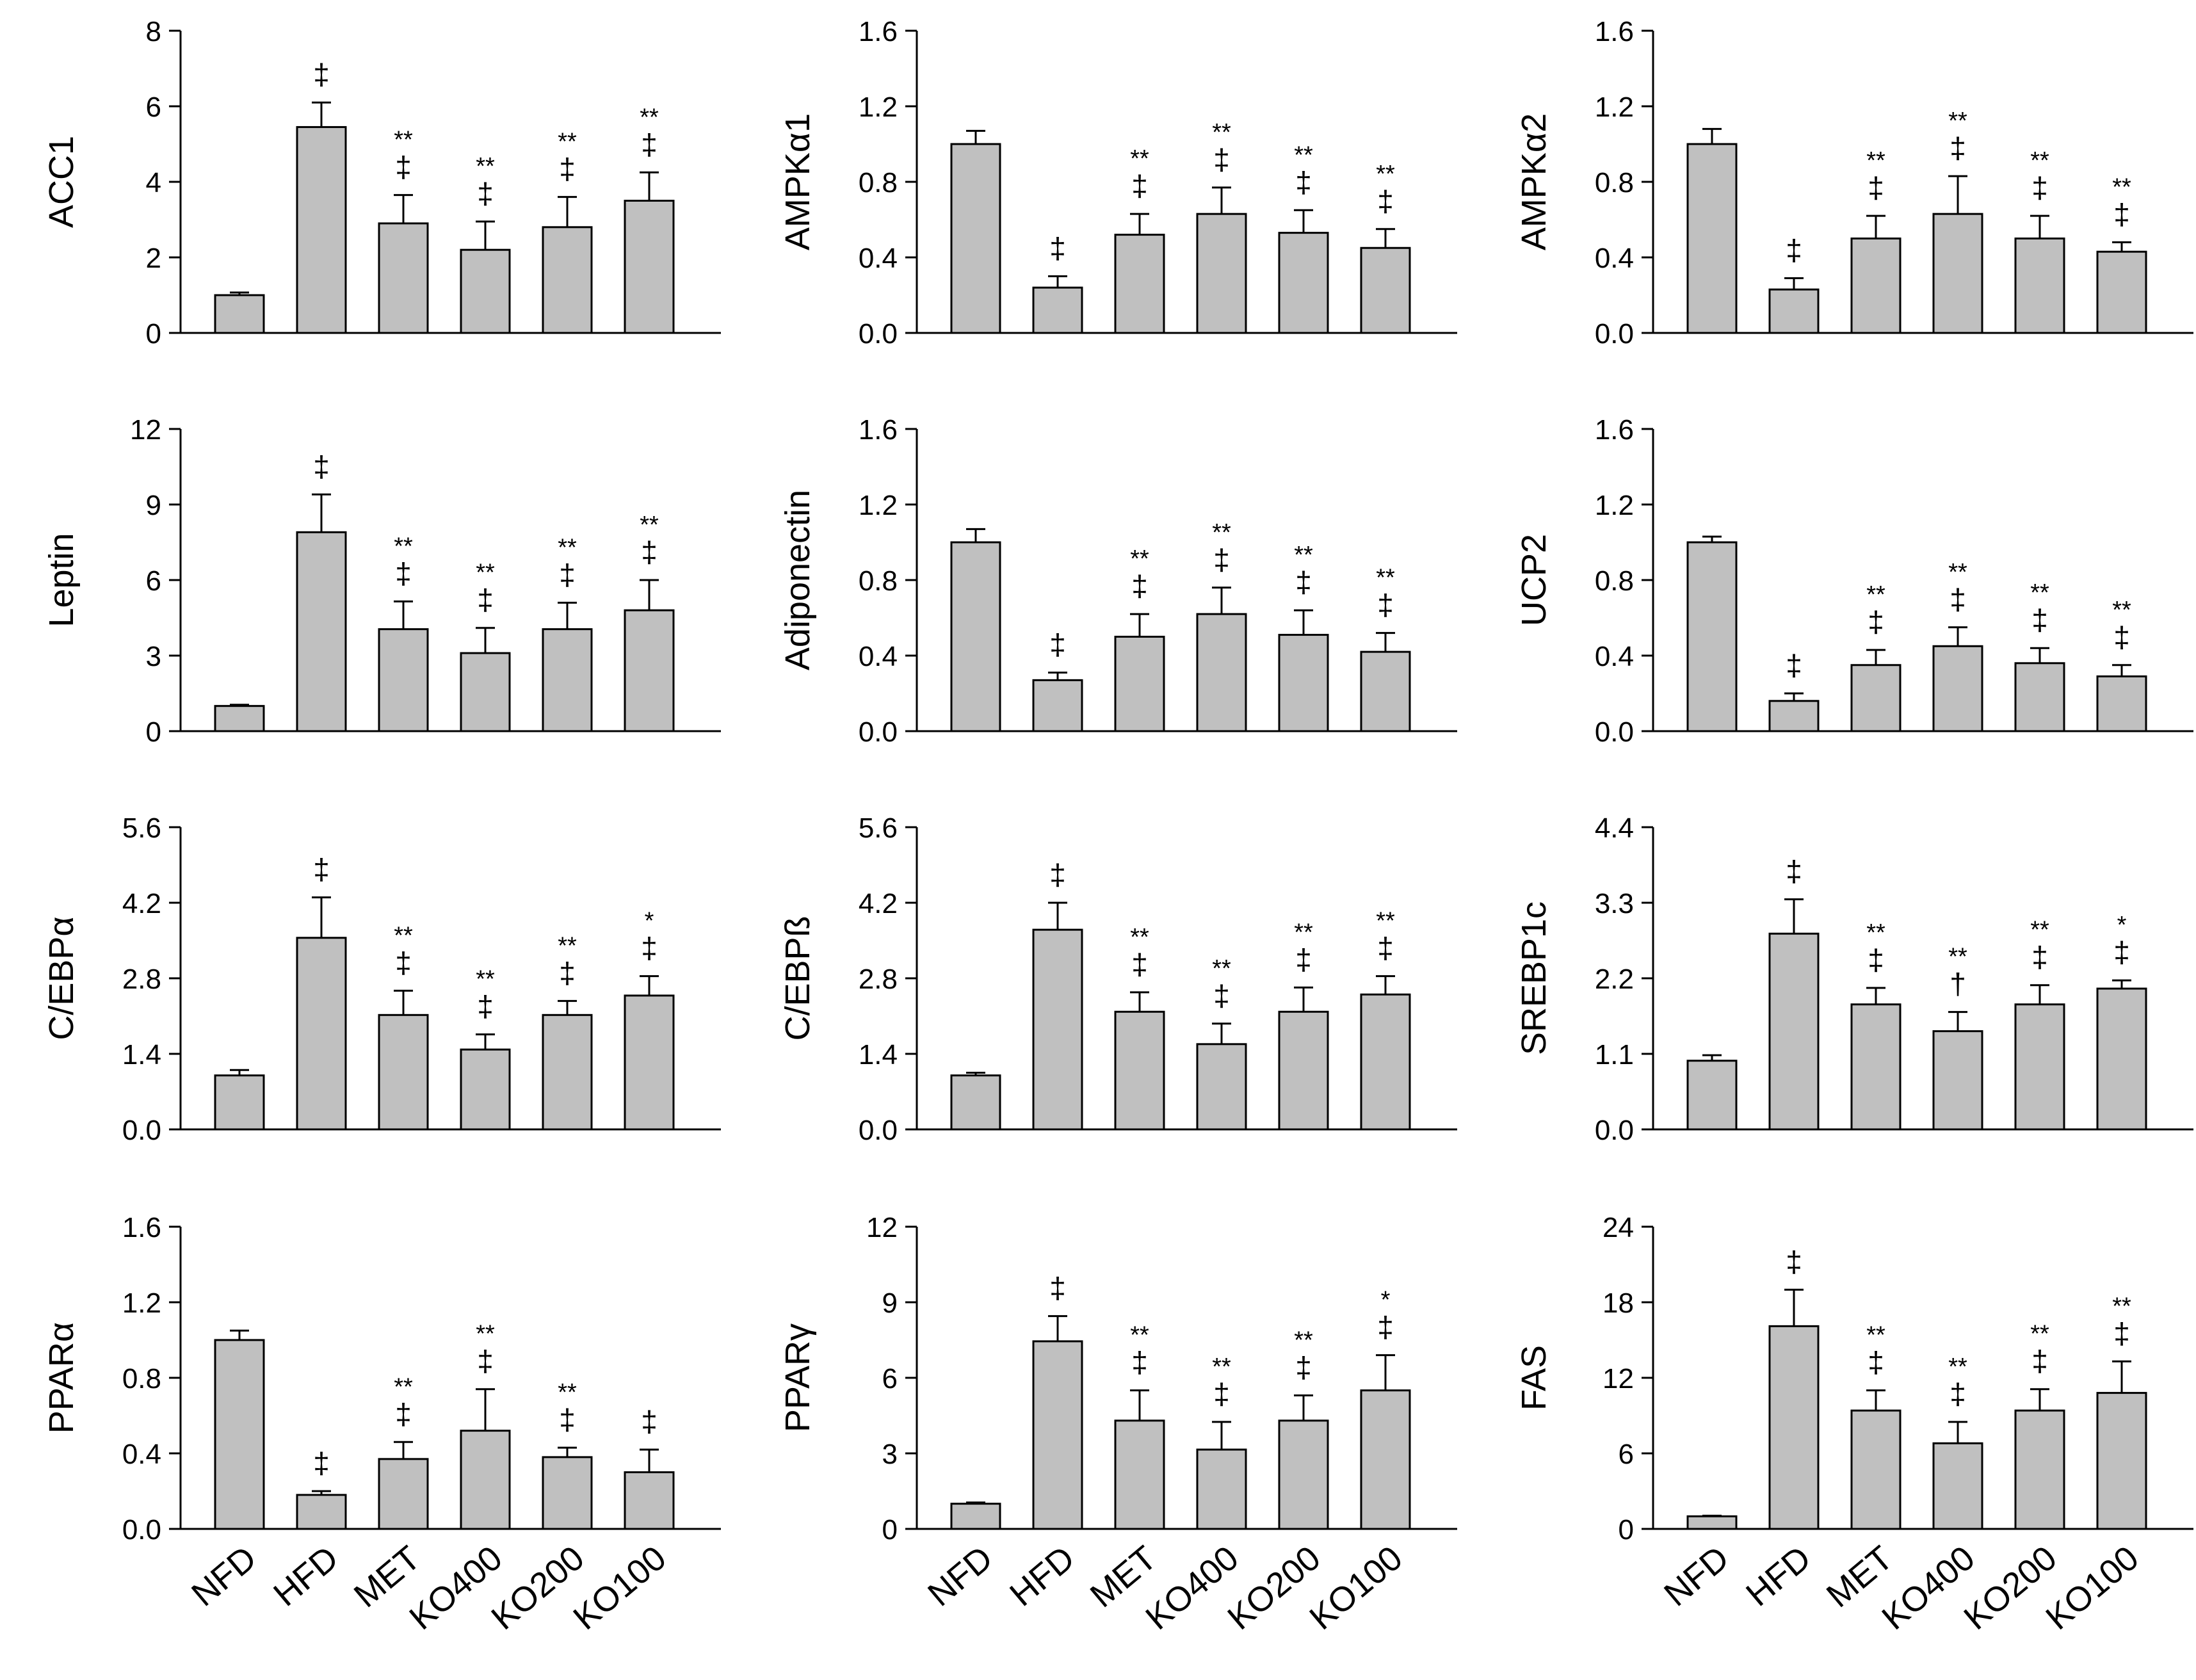 This screenshot has height=1680, width=2196. What do you see at coordinates (1534, 978) in the screenshot?
I see `y-axis-title: SREBP1c` at bounding box center [1534, 978].